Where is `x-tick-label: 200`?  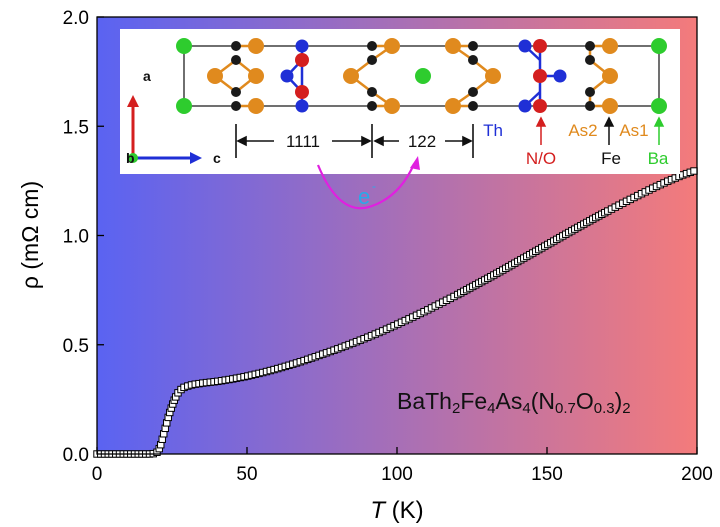 x-tick-label: 200 is located at coordinates (697, 474).